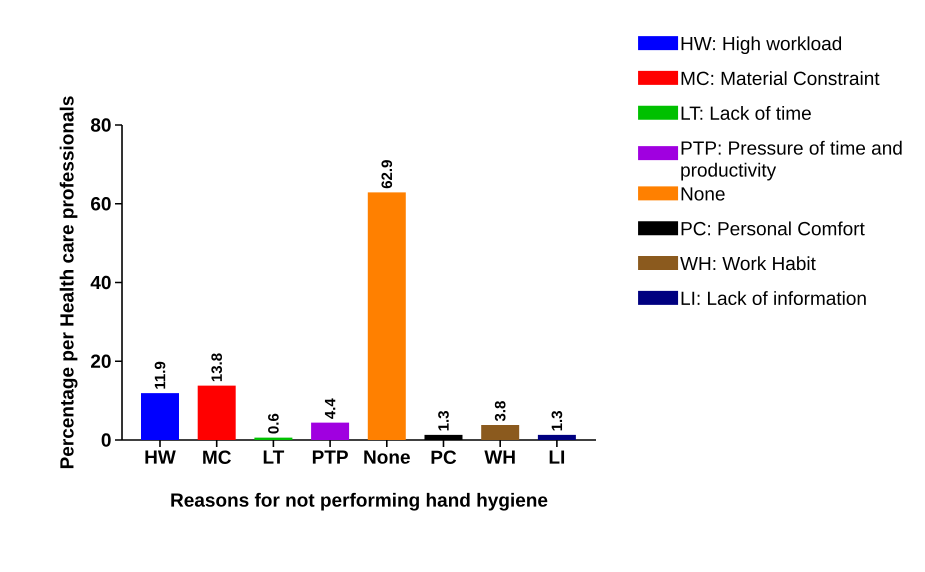 This screenshot has width=925, height=572. I want to click on legend-label: MC: Material Constraint, so click(781, 78).